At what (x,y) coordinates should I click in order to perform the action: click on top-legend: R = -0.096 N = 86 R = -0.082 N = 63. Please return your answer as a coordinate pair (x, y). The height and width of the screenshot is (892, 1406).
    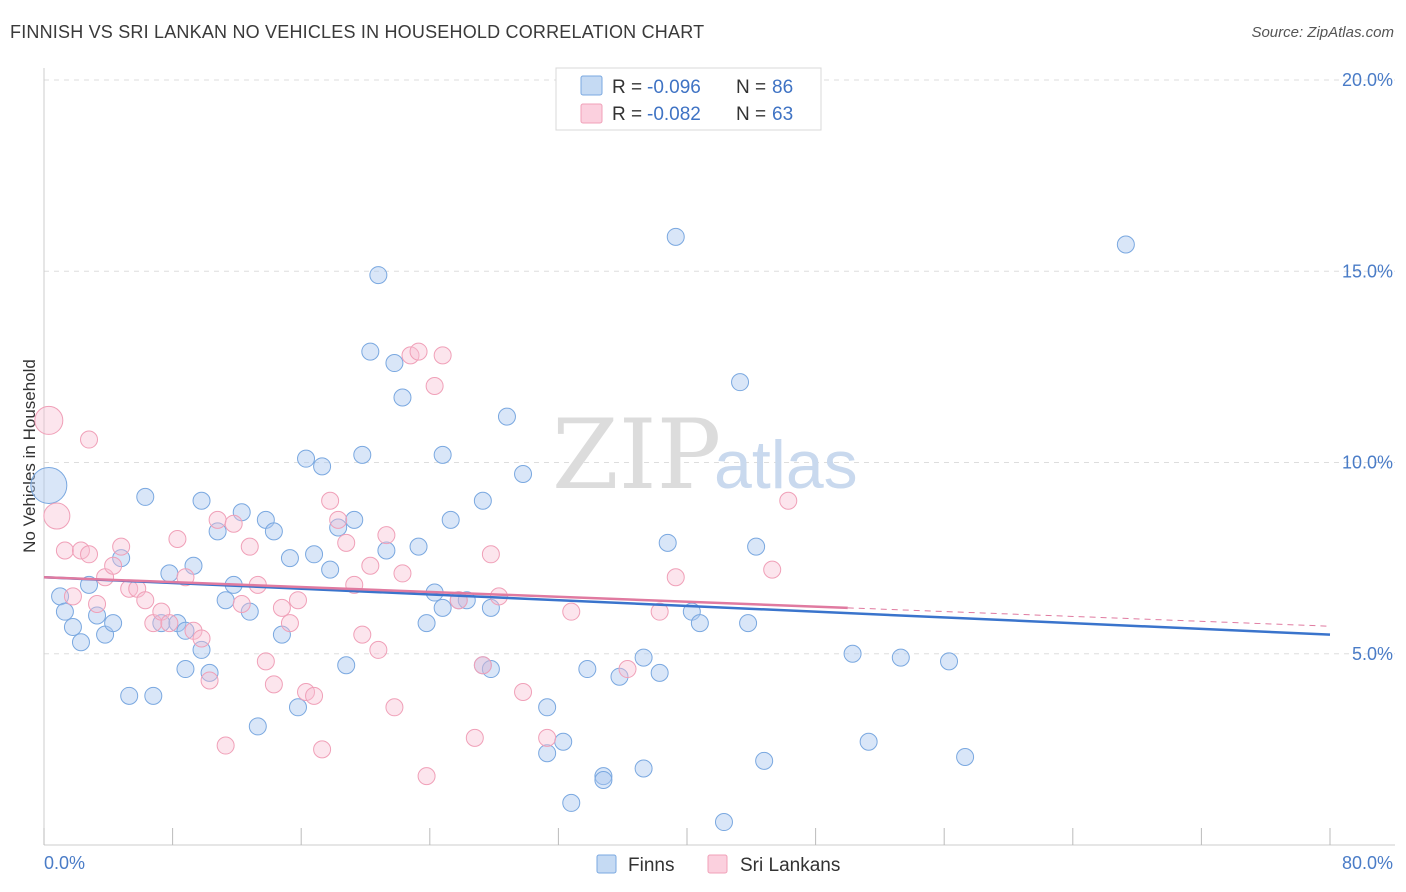
    Looking at the image, I should click on (688, 99).